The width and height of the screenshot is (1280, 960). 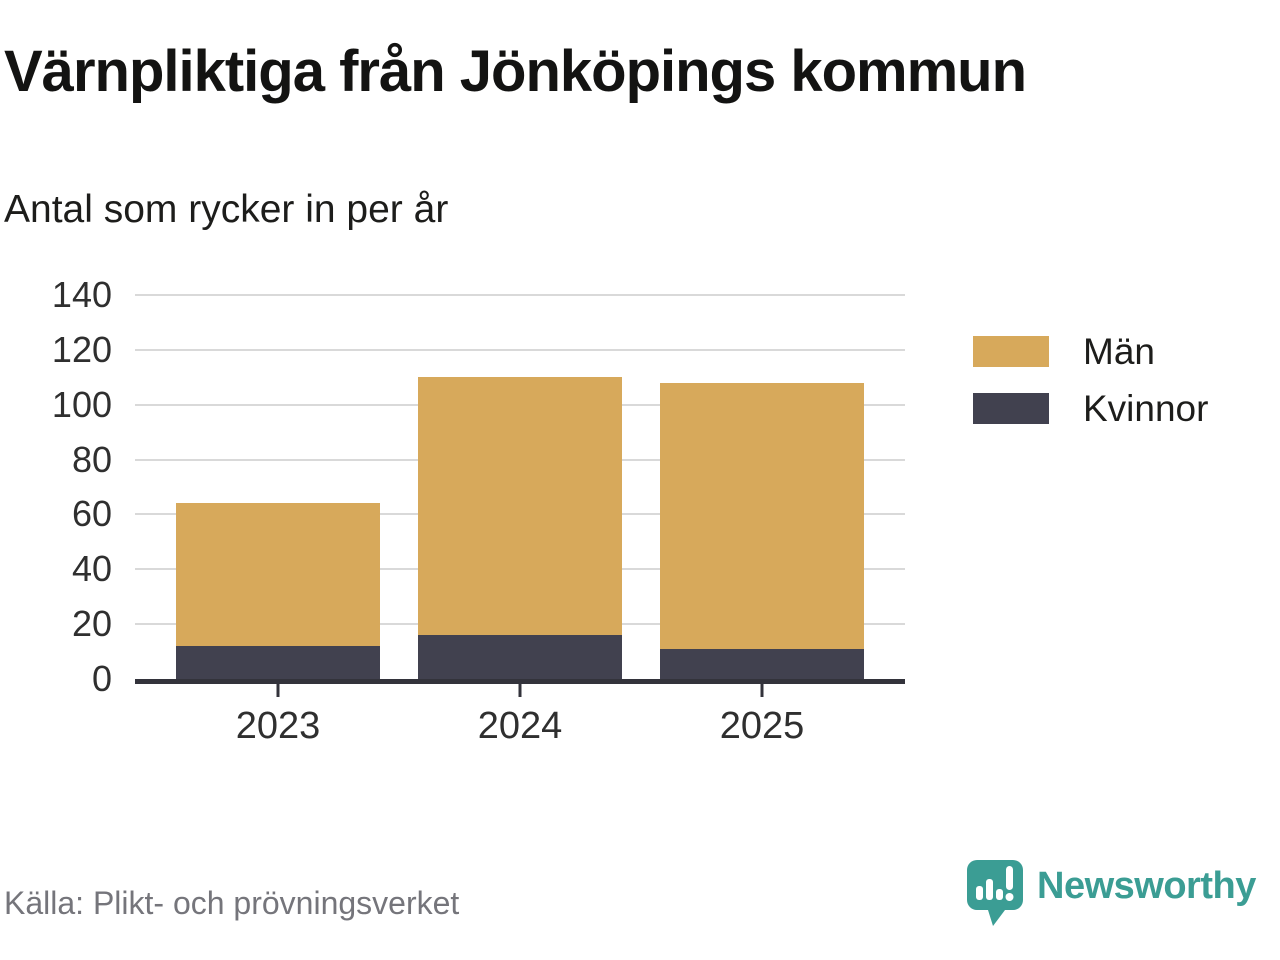 What do you see at coordinates (1119, 351) in the screenshot?
I see `legend-label: Män` at bounding box center [1119, 351].